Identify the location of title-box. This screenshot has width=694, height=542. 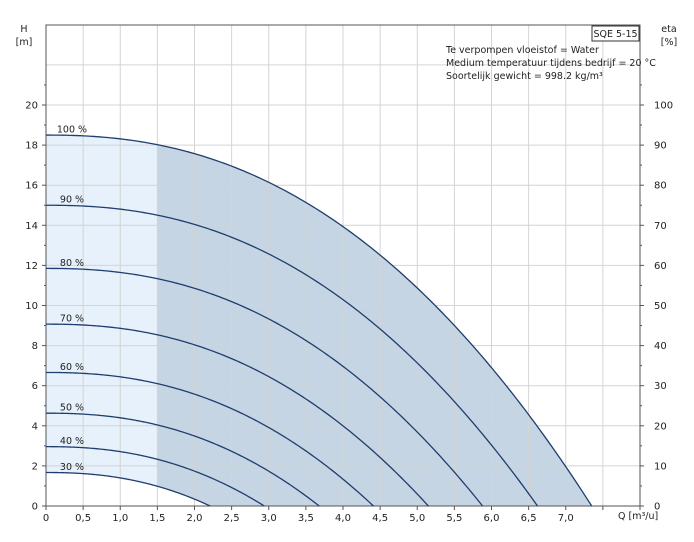
(615, 33).